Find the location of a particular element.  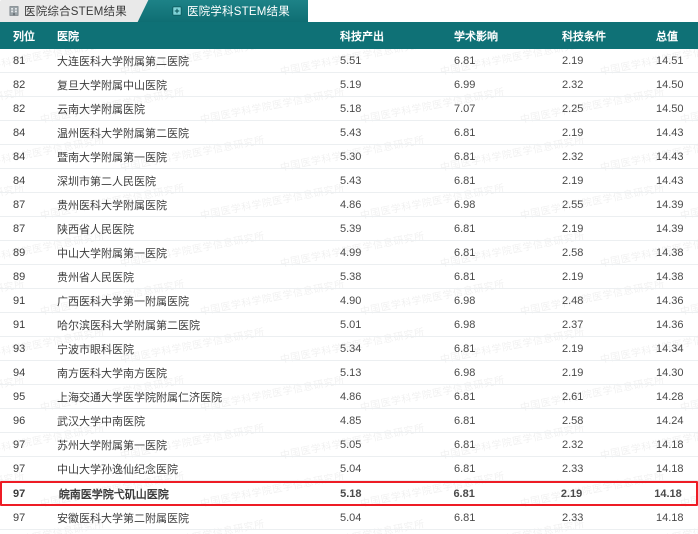

column-header-condition: 科技条件 is located at coordinates (584, 36).